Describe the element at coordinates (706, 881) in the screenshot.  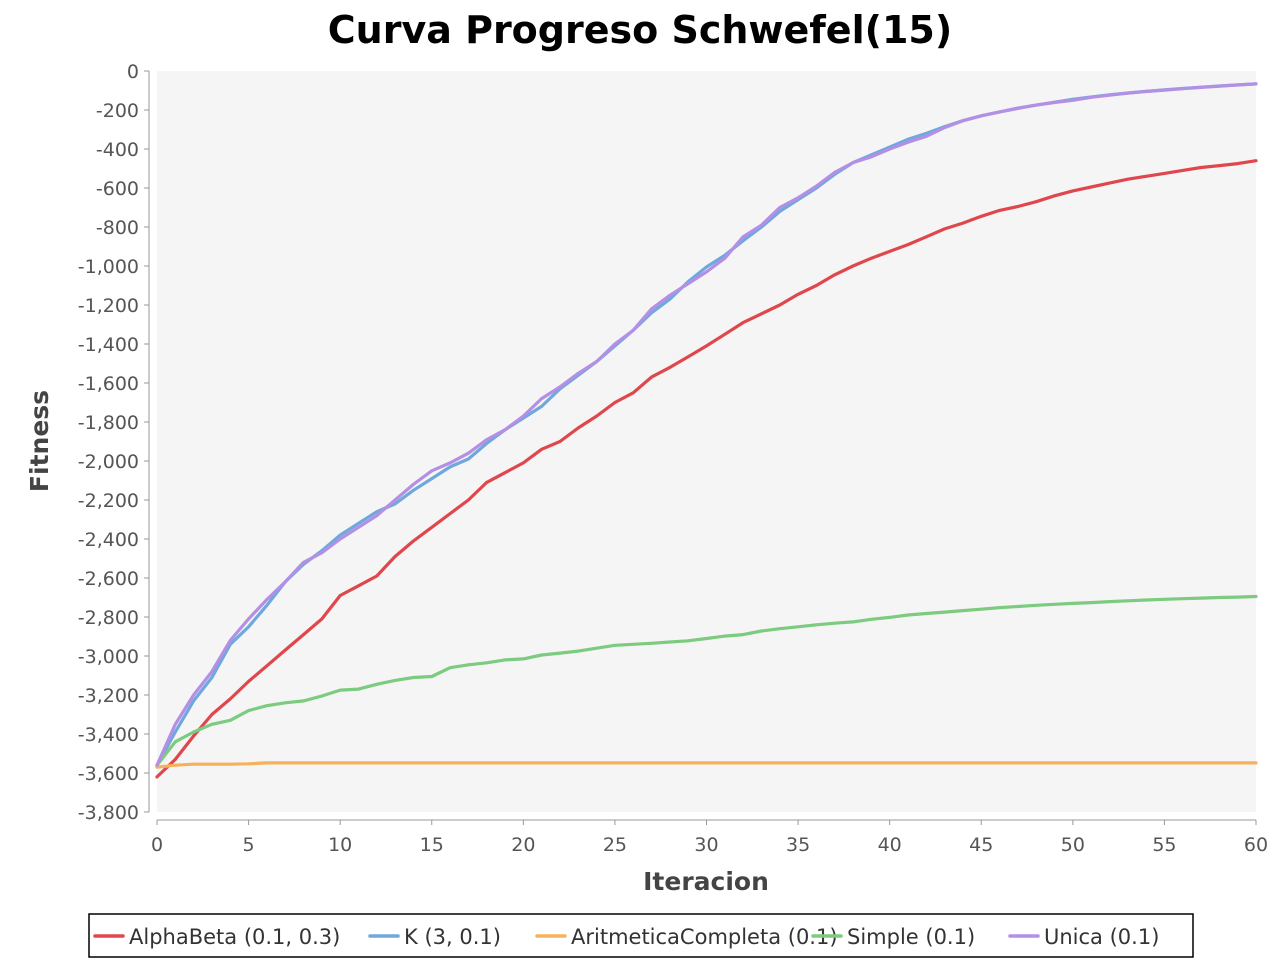
I see `x-axis-label: Iteracion` at that location.